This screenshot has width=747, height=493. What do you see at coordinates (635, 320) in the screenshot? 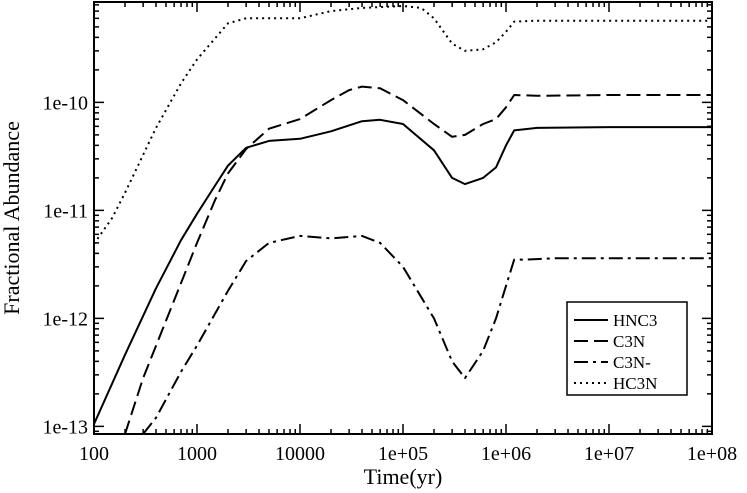
I see `legend-label: HNC3` at bounding box center [635, 320].